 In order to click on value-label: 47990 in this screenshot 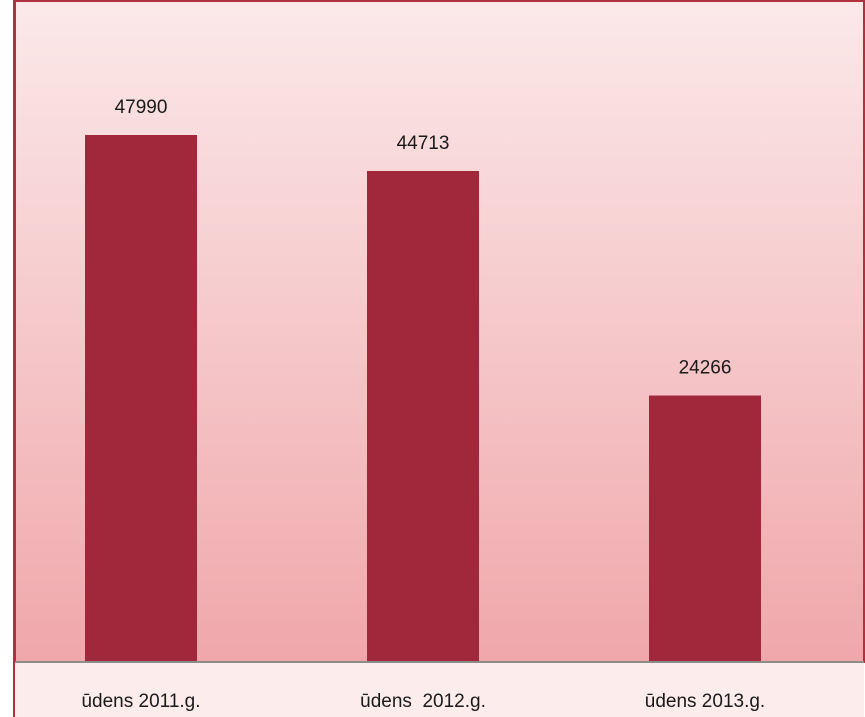, I will do `click(141, 107)`.